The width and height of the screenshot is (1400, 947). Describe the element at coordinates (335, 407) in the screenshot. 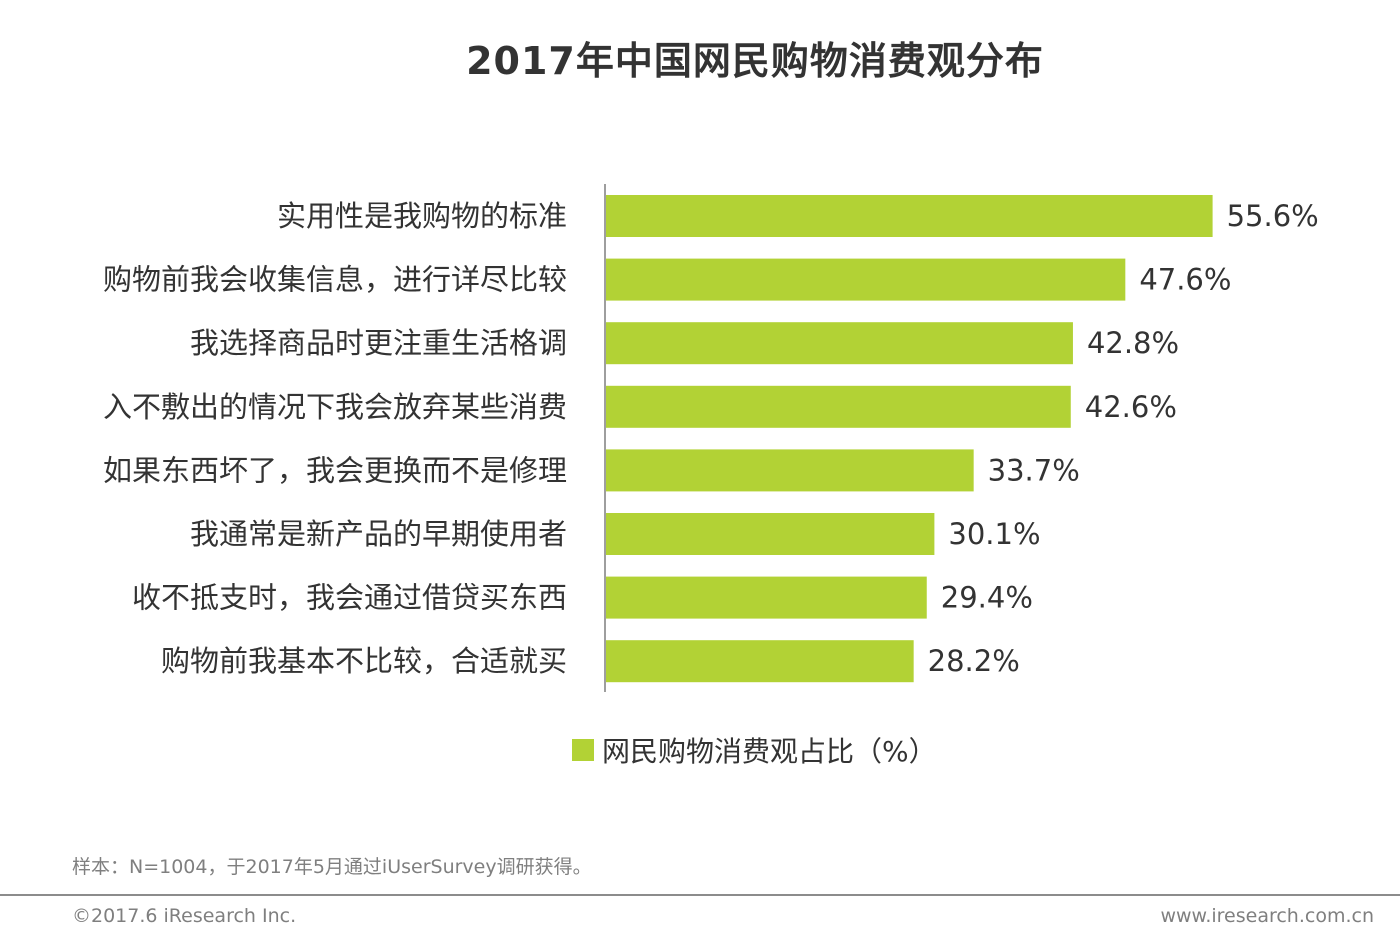

I see `category-label: 入不敷出的情况下我会放弃某些消费` at that location.